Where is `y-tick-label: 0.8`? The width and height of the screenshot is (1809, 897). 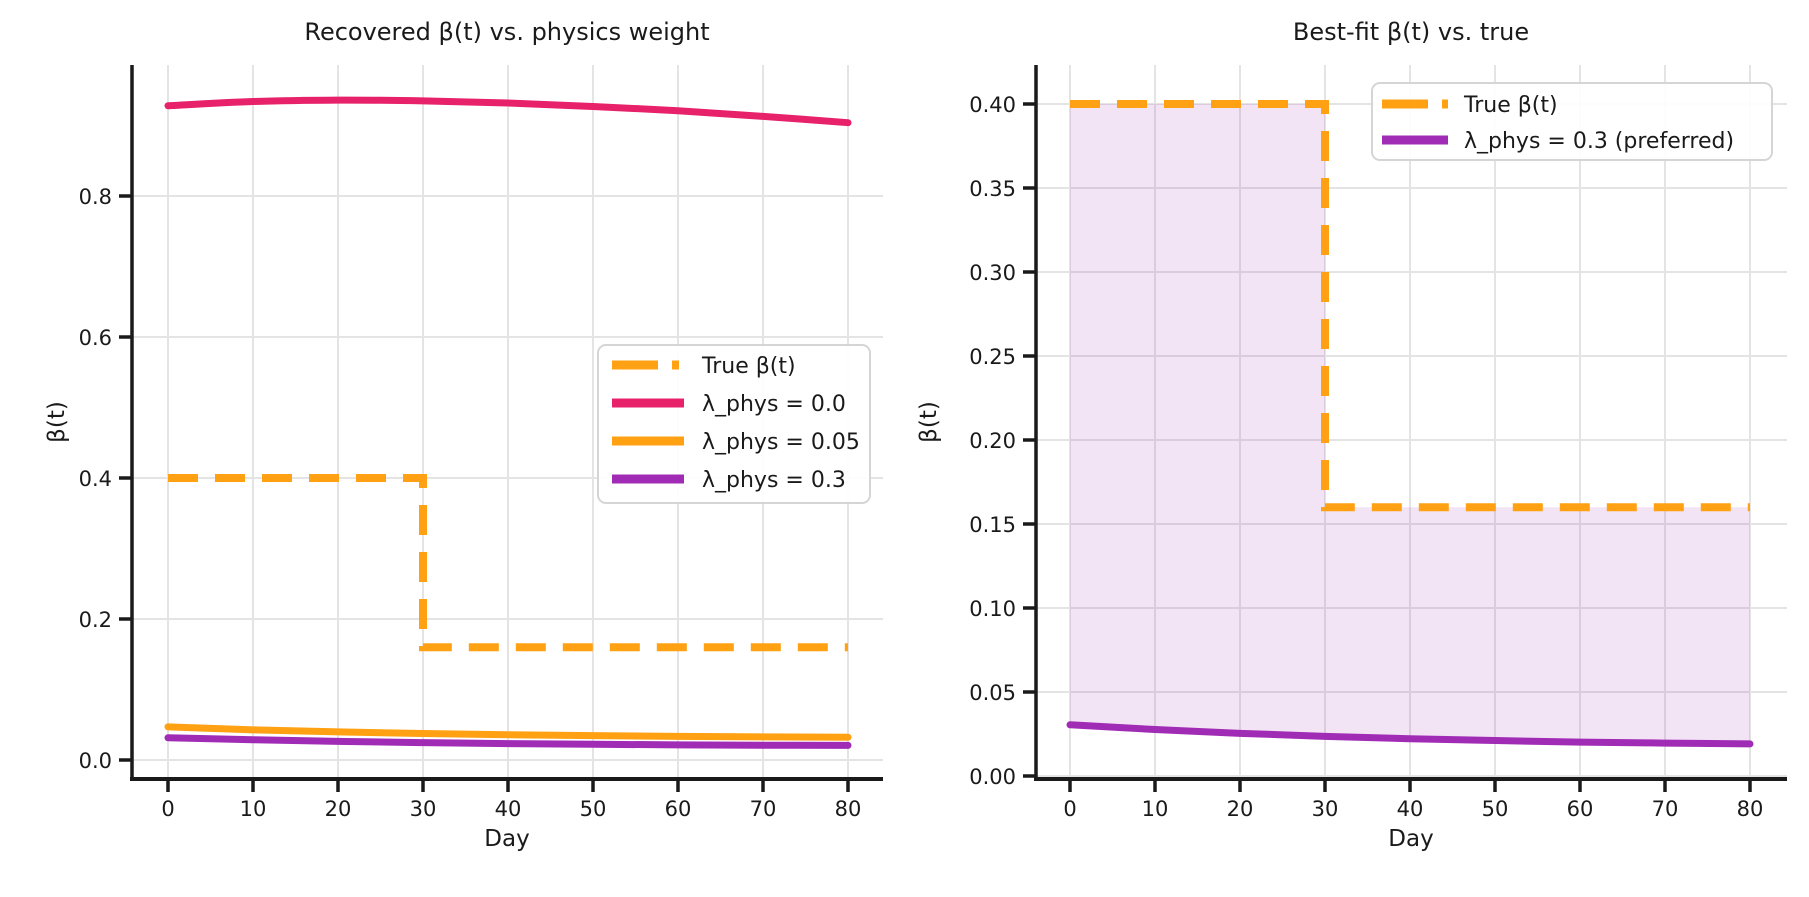
y-tick-label: 0.8 is located at coordinates (95, 197).